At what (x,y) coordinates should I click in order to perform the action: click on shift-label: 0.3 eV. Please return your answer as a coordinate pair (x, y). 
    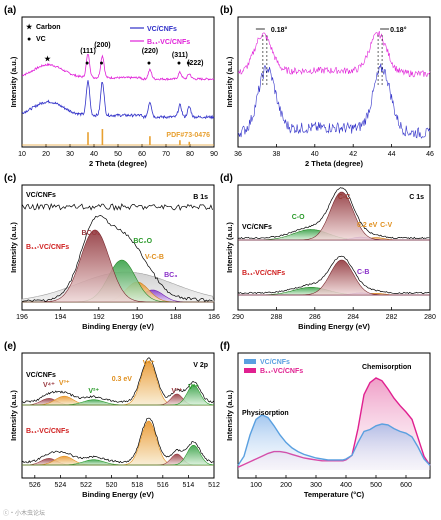
    Looking at the image, I should click on (122, 379).